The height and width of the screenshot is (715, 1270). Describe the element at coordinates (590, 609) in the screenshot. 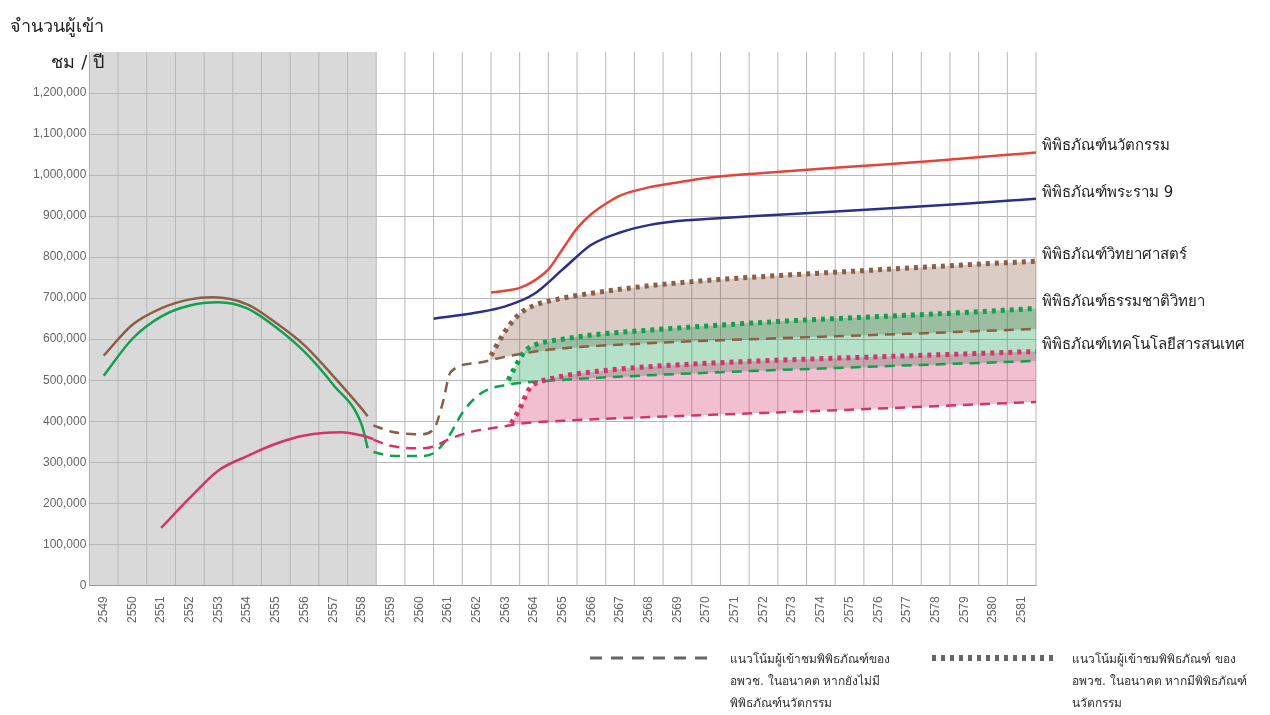

I see `x-tick-label: 2566` at that location.